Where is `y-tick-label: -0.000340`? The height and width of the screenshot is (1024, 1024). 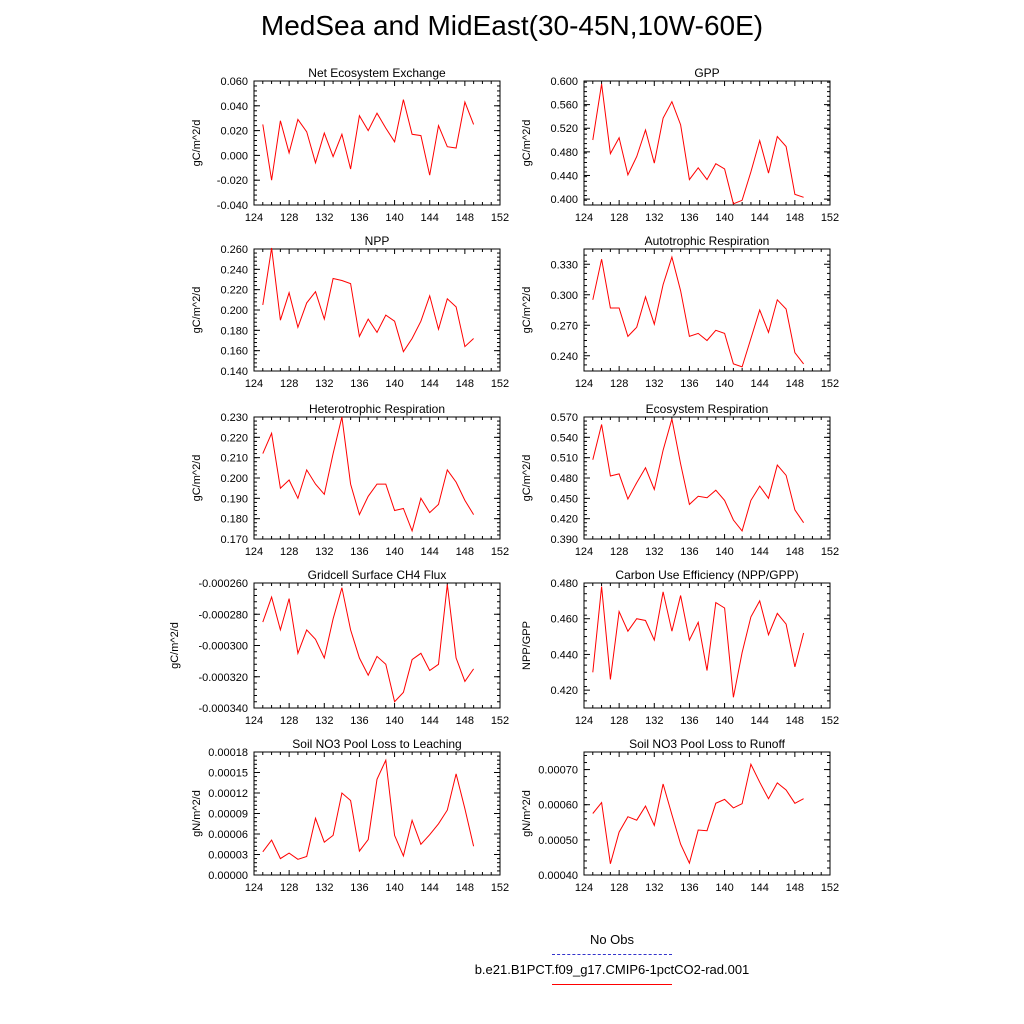 y-tick-label: -0.000340 is located at coordinates (223, 709).